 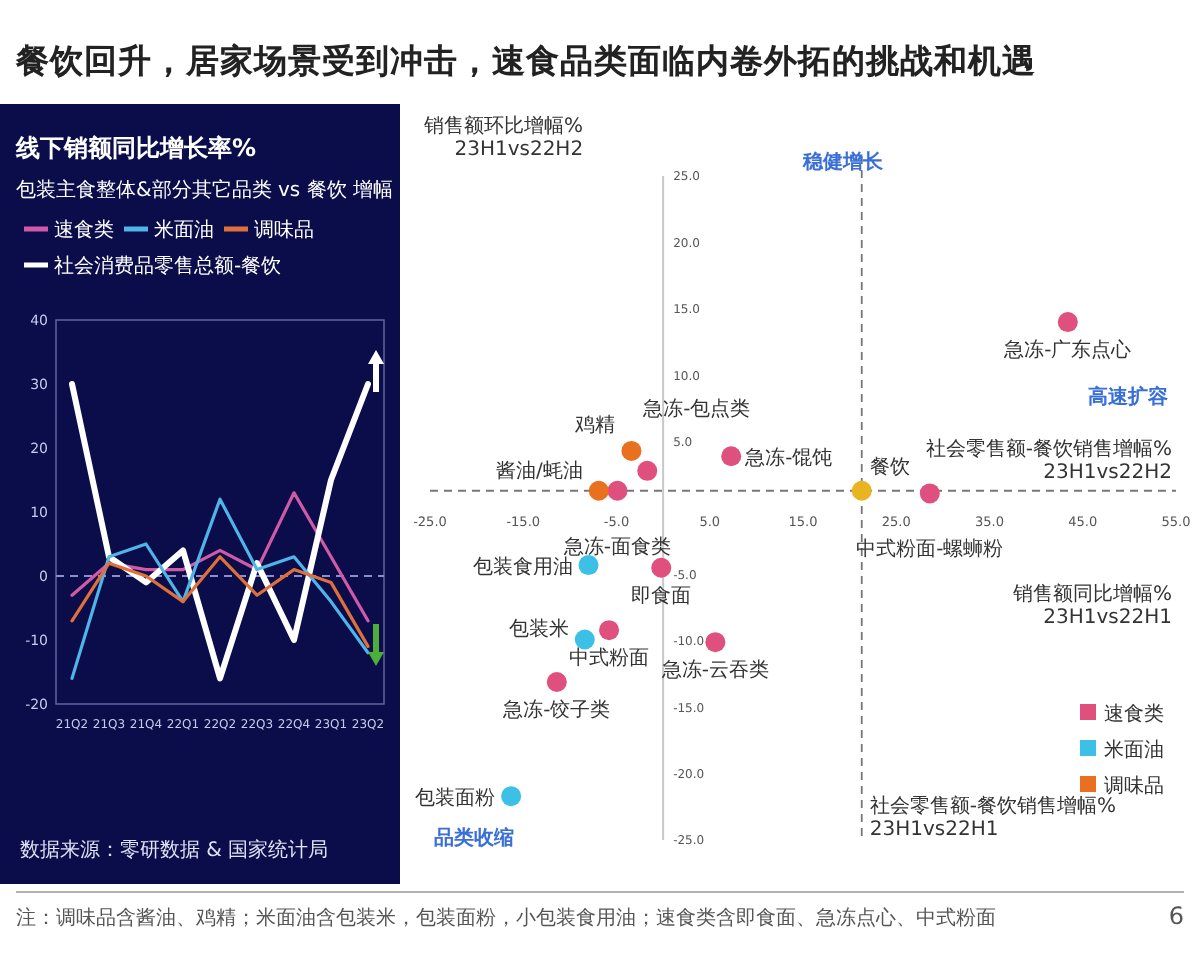 What do you see at coordinates (204, 190) in the screenshot?
I see `chart-subtitle: 包装主食整体&部分其它品类 vs 餐饮 增幅` at bounding box center [204, 190].